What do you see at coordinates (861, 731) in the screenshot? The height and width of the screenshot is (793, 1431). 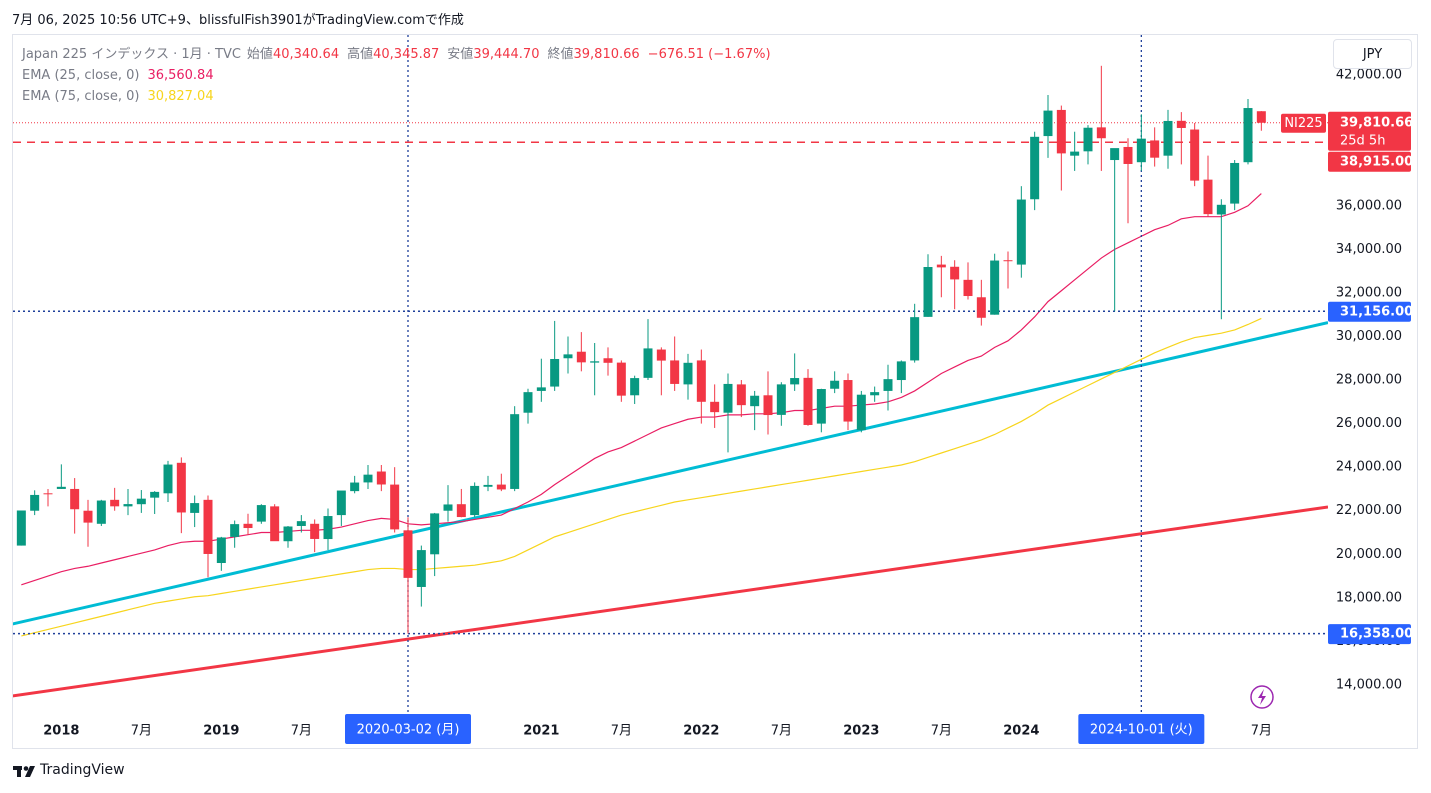 I see `x-tick-label: 2023` at bounding box center [861, 731].